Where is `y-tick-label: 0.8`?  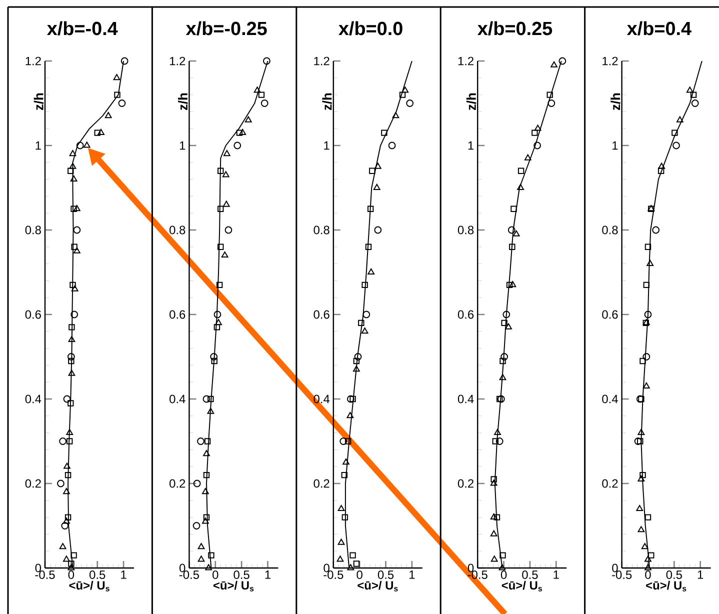 y-tick-label: 0.8 is located at coordinates (33, 230).